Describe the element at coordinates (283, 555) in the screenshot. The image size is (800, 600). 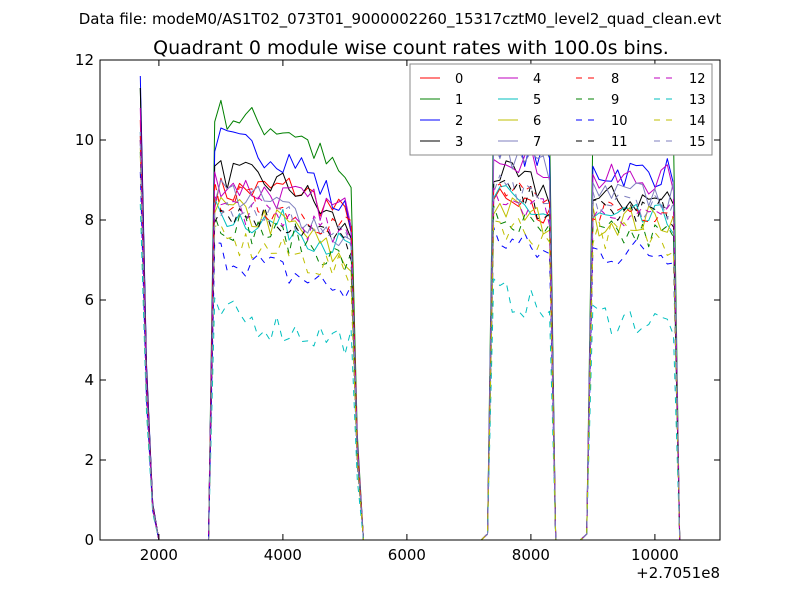
I see `x-tick-label: 4000` at that location.